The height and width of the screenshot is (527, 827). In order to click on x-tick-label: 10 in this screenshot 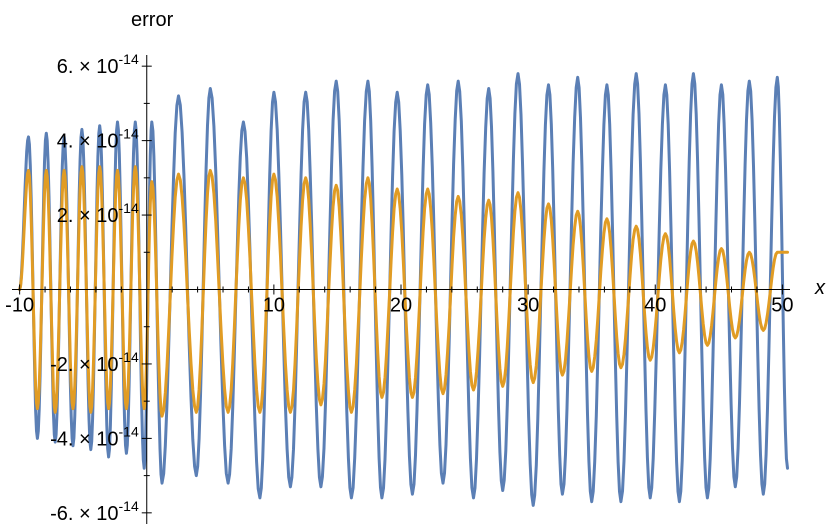, I will do `click(274, 306)`.